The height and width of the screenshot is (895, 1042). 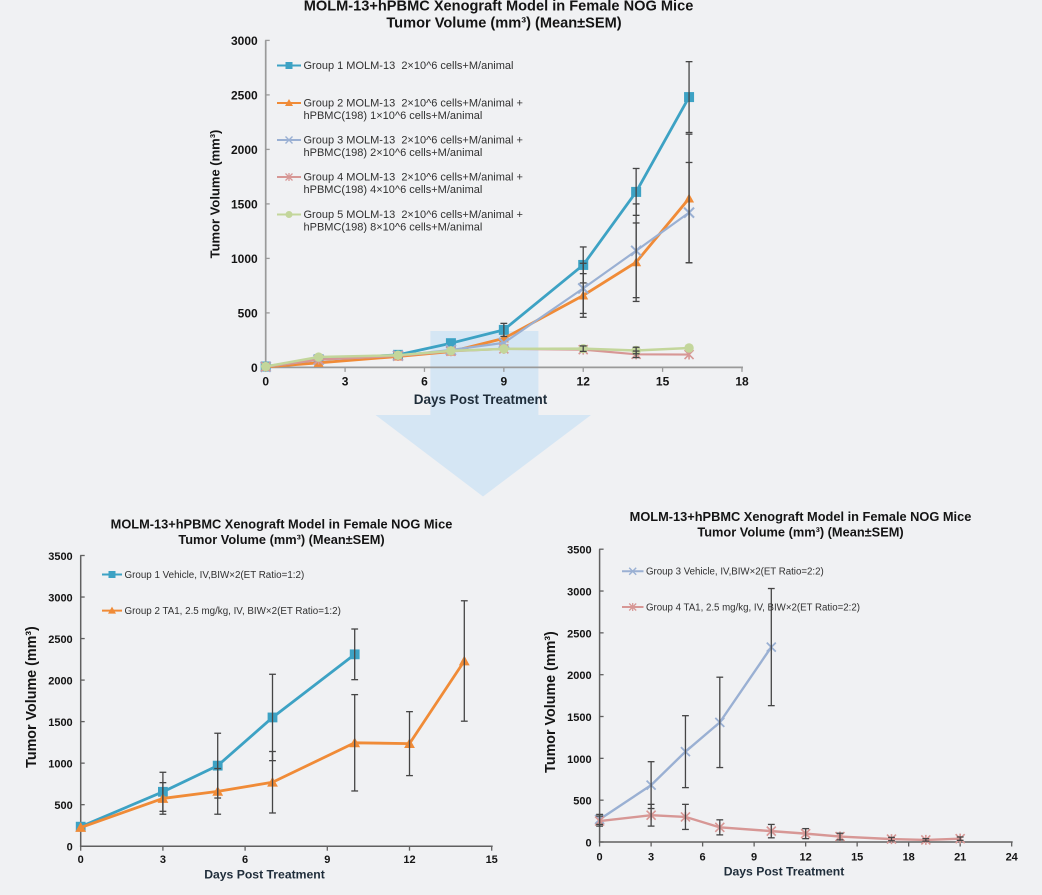 I want to click on svg-text:Group 3 Vehicle, IV,BIW×2(ET R: Group 3 Vehicle, IV,BIW×2(ET Ratio=2:2), so click(x=735, y=572).